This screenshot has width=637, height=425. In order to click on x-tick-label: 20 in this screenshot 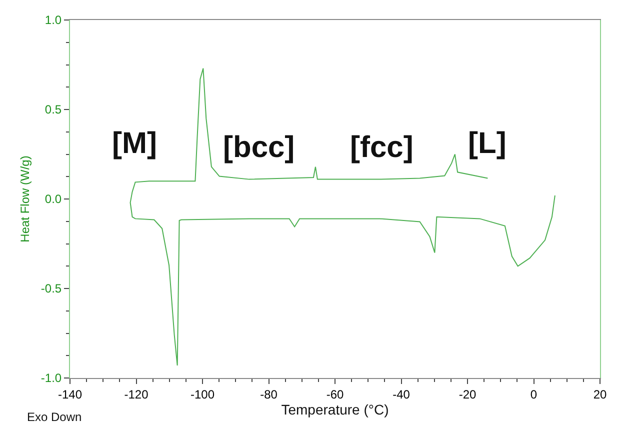, I will do `click(600, 394)`.